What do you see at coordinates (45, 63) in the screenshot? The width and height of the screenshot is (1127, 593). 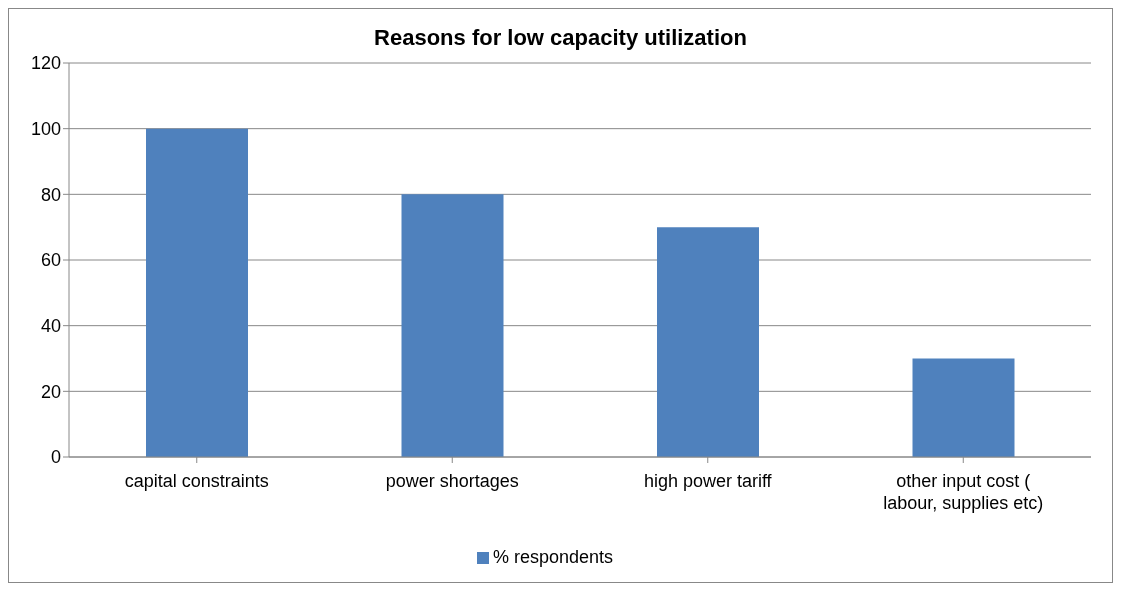 I see `y-tick-label: 120` at bounding box center [45, 63].